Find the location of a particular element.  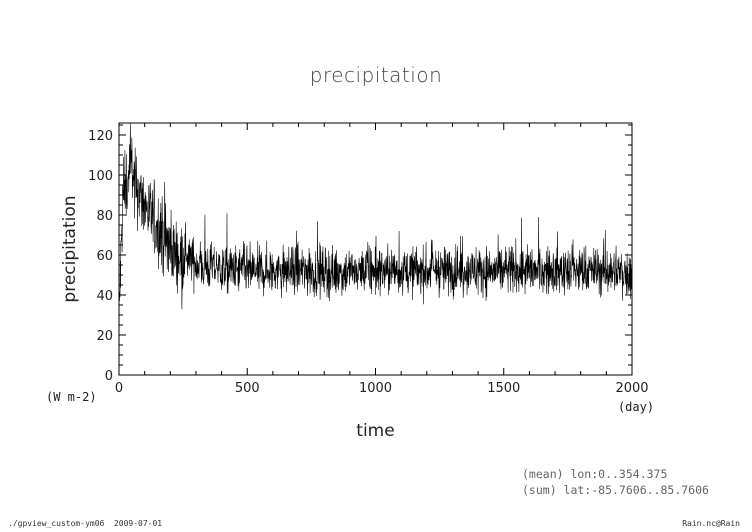

footer-left: ./gpview_custom-ym06 2009-07-01 is located at coordinates (85, 523).